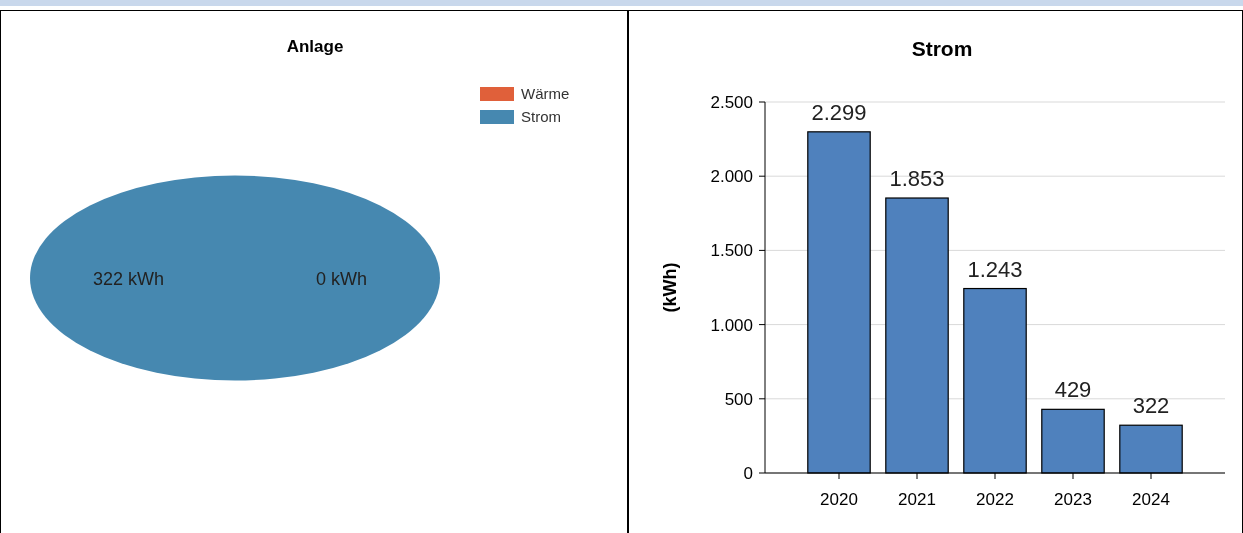  What do you see at coordinates (839, 112) in the screenshot?
I see `data-label: 2.299` at bounding box center [839, 112].